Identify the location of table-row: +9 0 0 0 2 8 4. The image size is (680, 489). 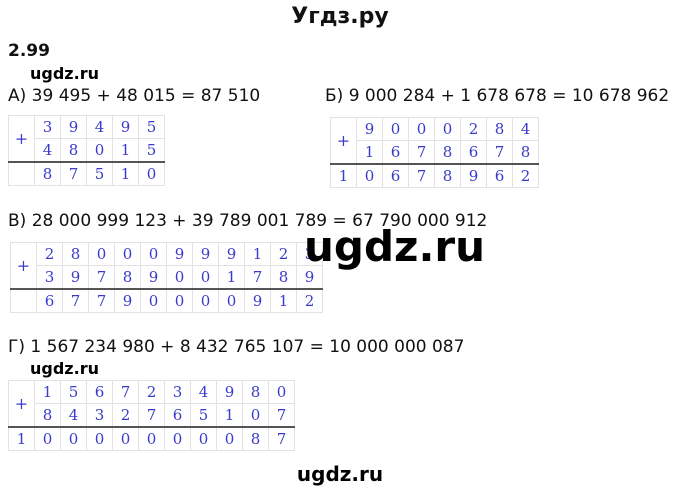
(434, 141).